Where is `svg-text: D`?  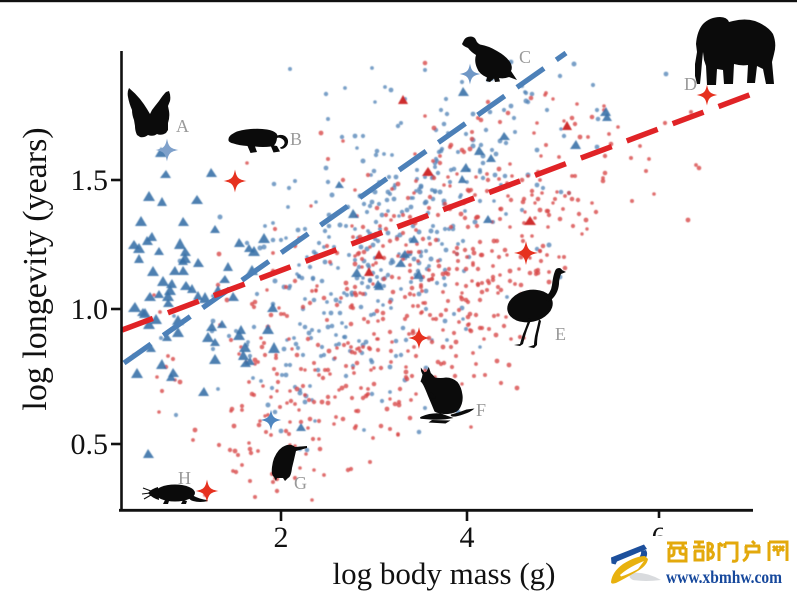
svg-text: D is located at coordinates (690, 84).